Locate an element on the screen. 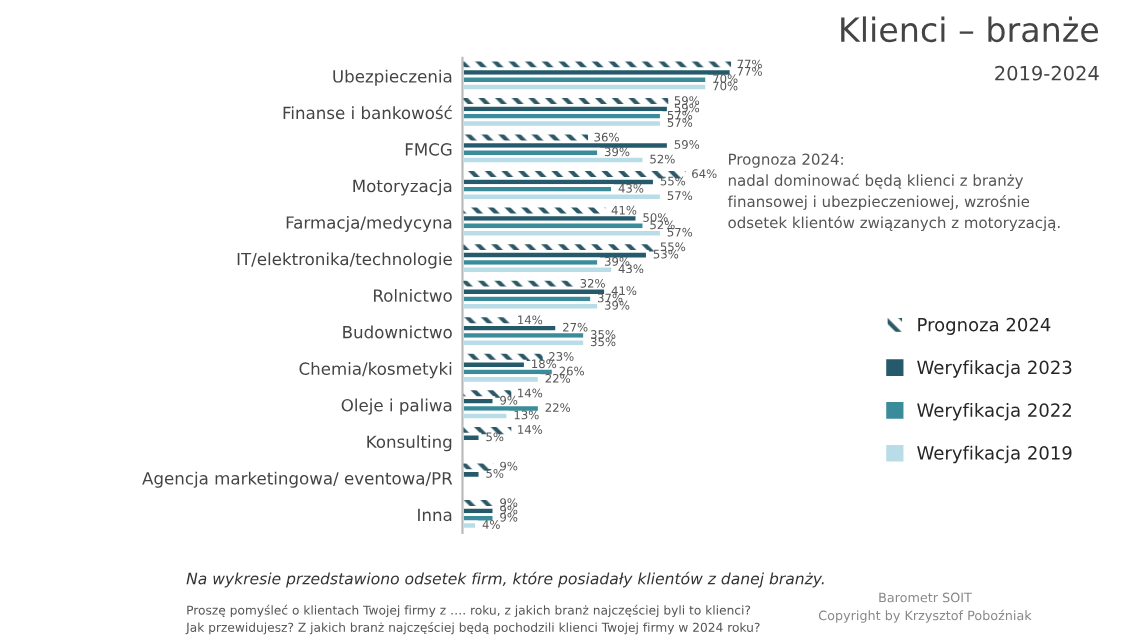 The image size is (1128, 642). y-tick-label: FMCG is located at coordinates (428, 149).